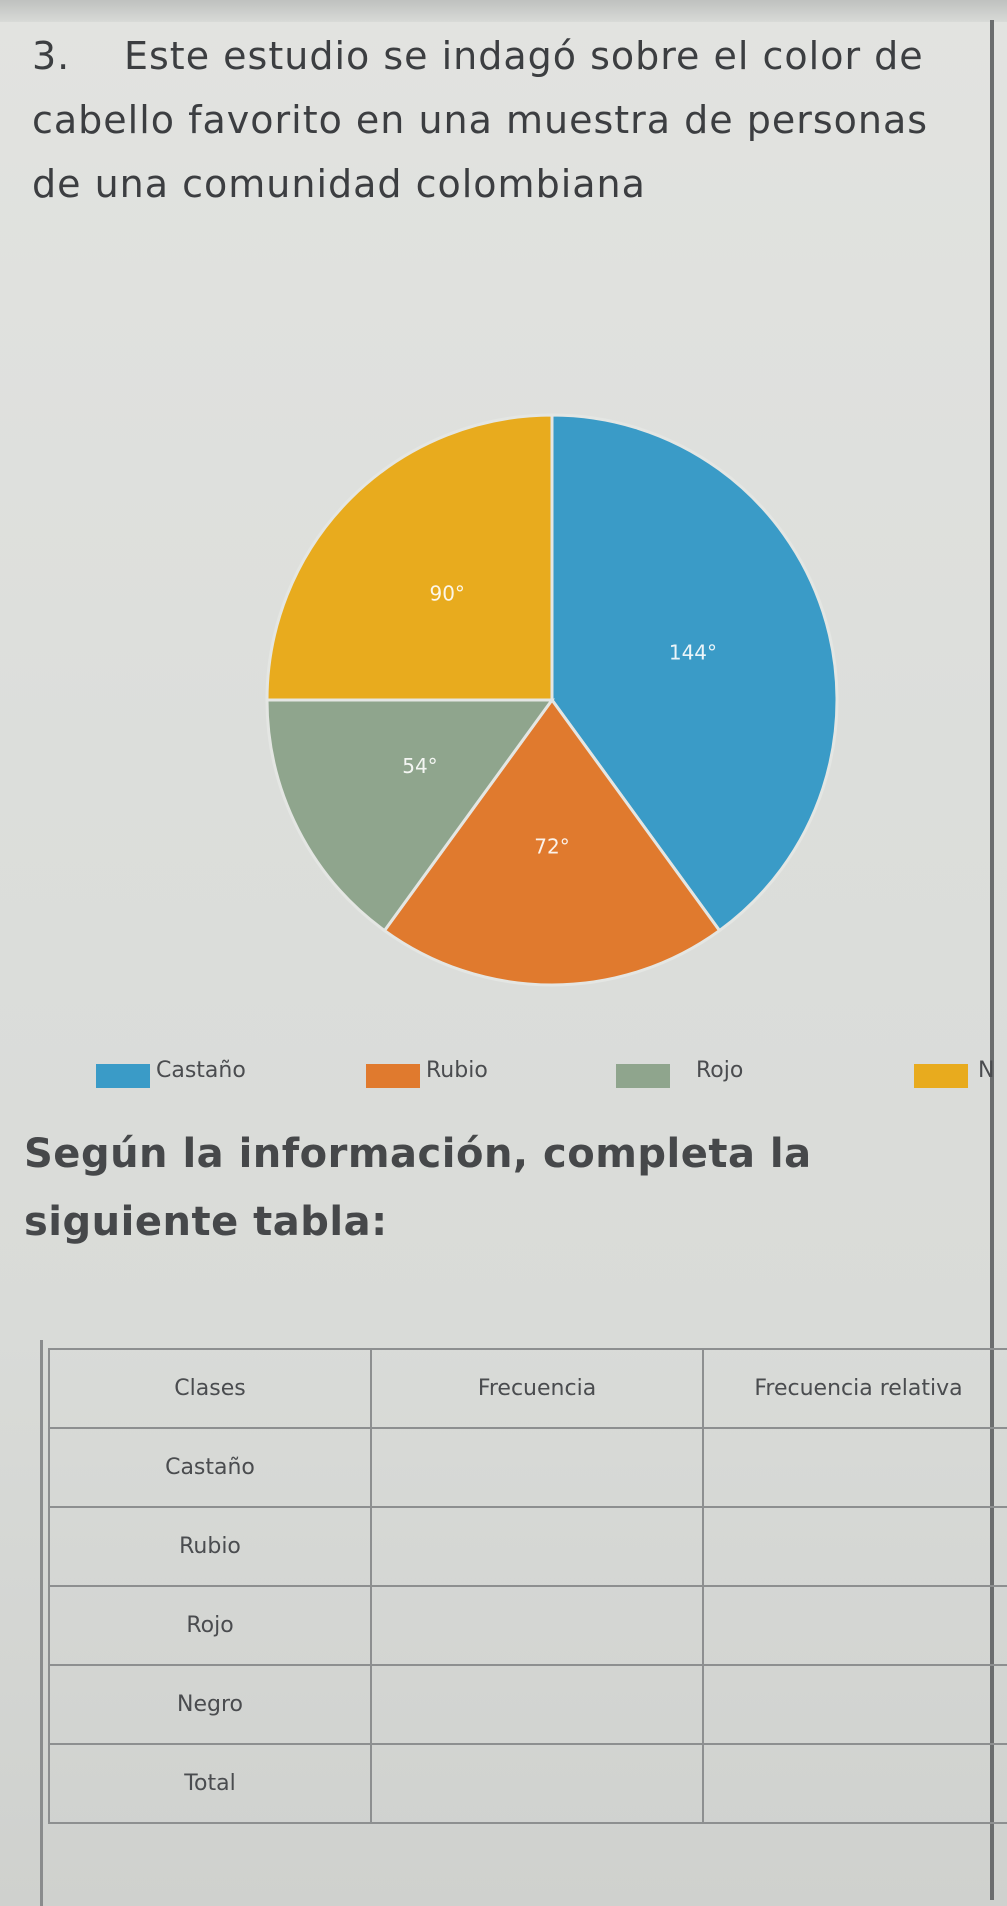 The image size is (1007, 1906). Describe the element at coordinates (854, 1625) in the screenshot. I see `cell-frecuencia-relativa-rojo` at that location.